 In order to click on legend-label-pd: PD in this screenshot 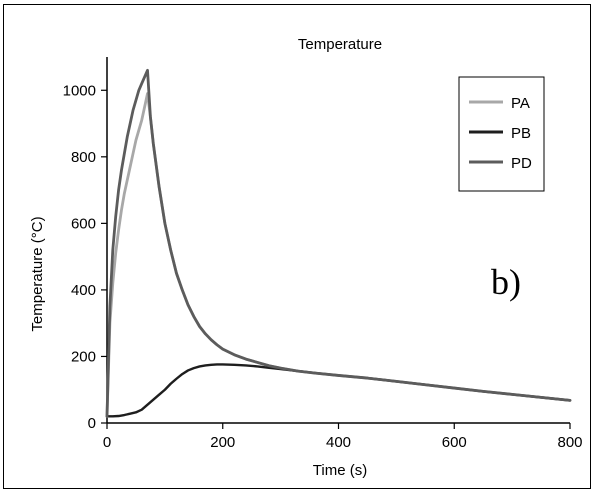, I will do `click(521, 163)`.